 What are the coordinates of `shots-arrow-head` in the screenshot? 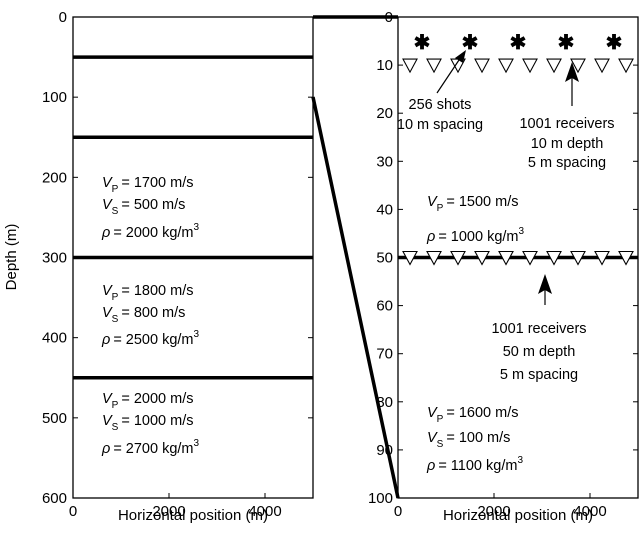 It's located at (460, 56).